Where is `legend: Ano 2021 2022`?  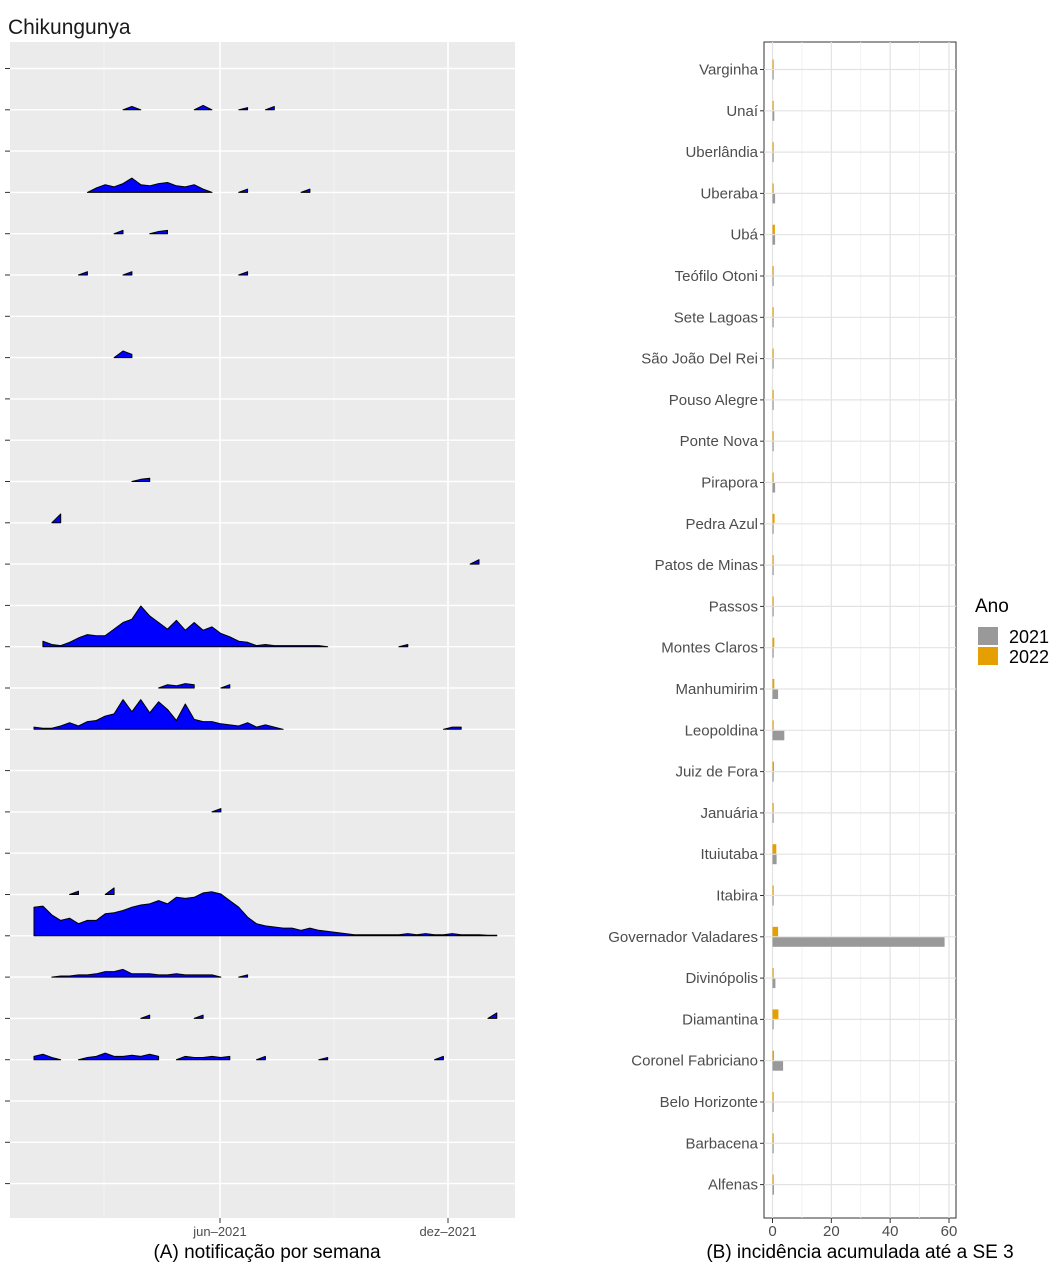 legend: Ano 2021 2022 is located at coordinates (1012, 631).